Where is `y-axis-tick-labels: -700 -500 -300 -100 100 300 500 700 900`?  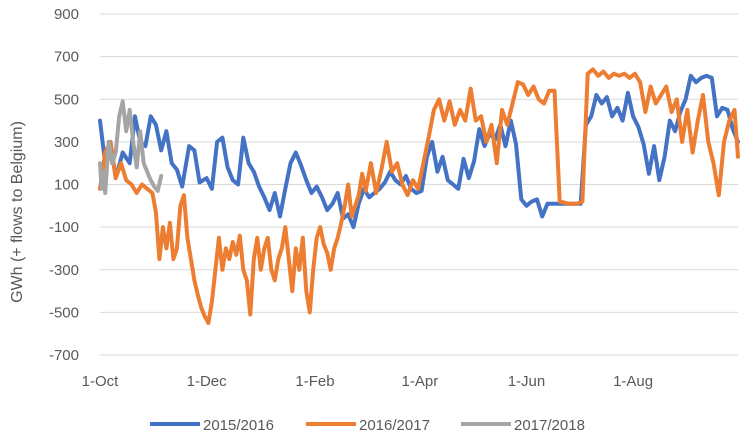 y-axis-tick-labels: -700 -500 -300 -100 100 300 500 700 900 is located at coordinates (64, 185).